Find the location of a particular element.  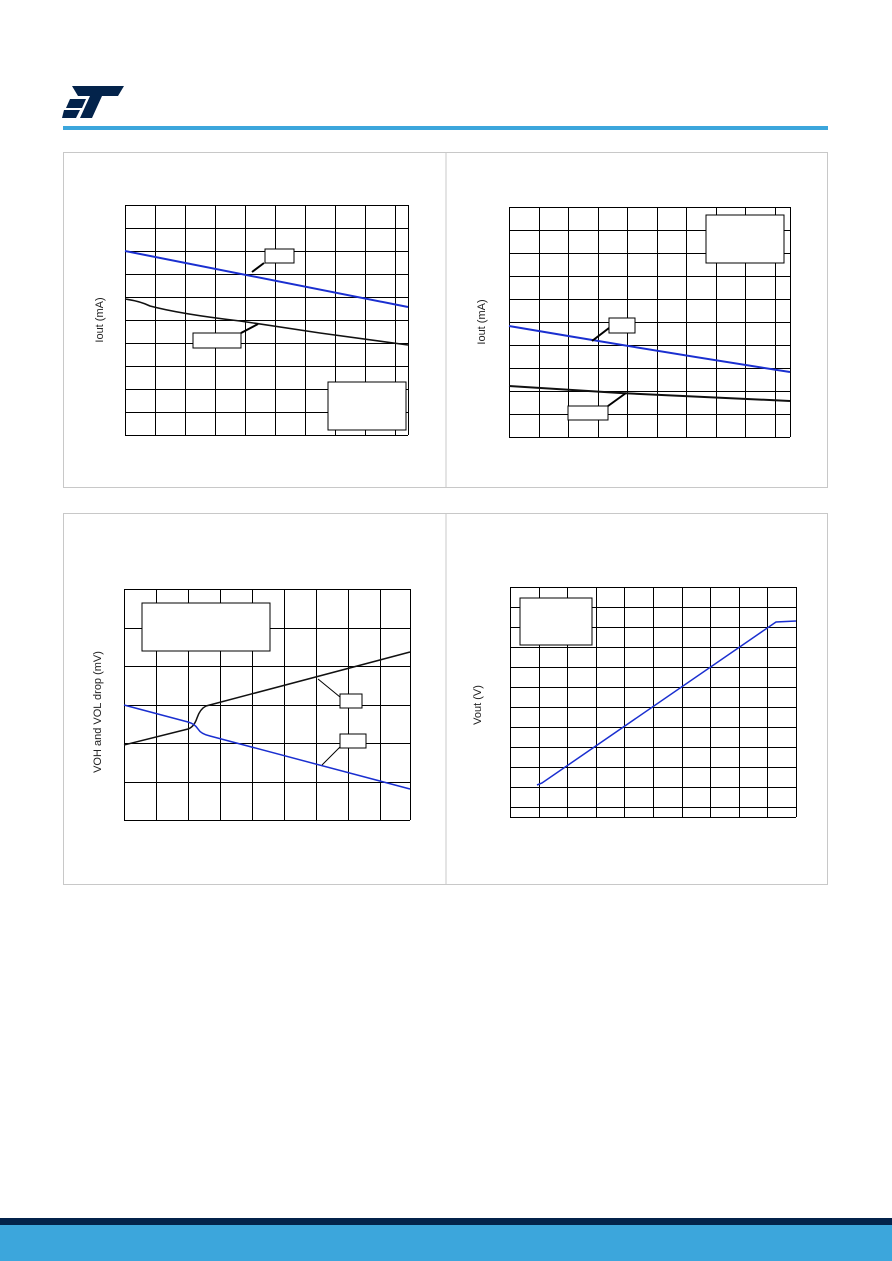

st-logo is located at coordinates (93, 102).